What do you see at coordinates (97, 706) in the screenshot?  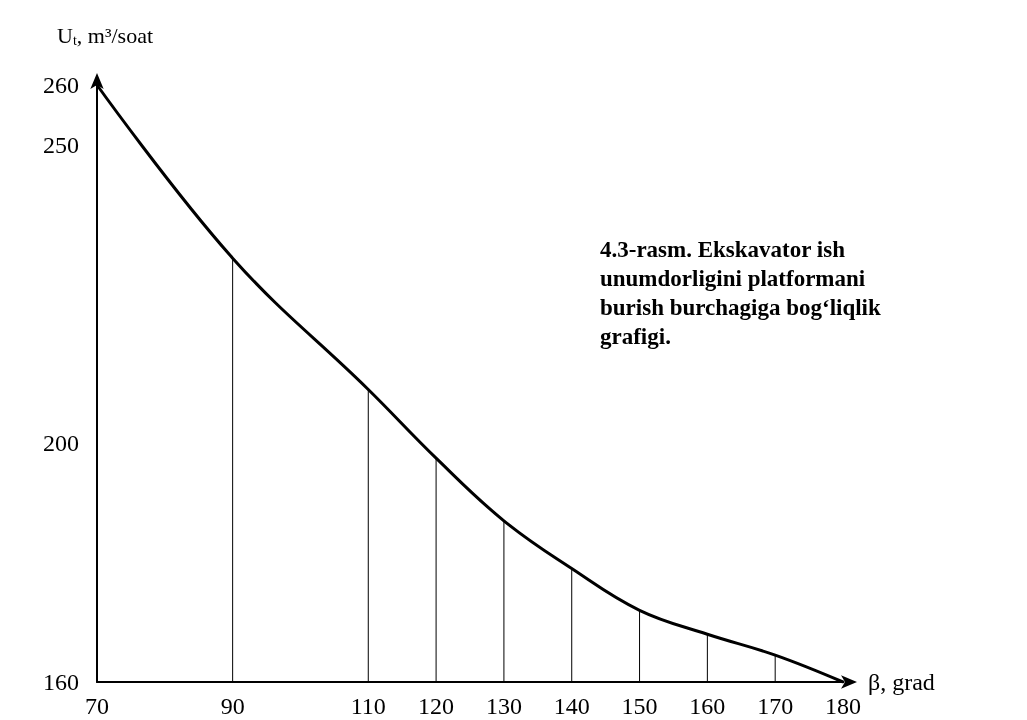 I see `x-tick-label: 70` at bounding box center [97, 706].